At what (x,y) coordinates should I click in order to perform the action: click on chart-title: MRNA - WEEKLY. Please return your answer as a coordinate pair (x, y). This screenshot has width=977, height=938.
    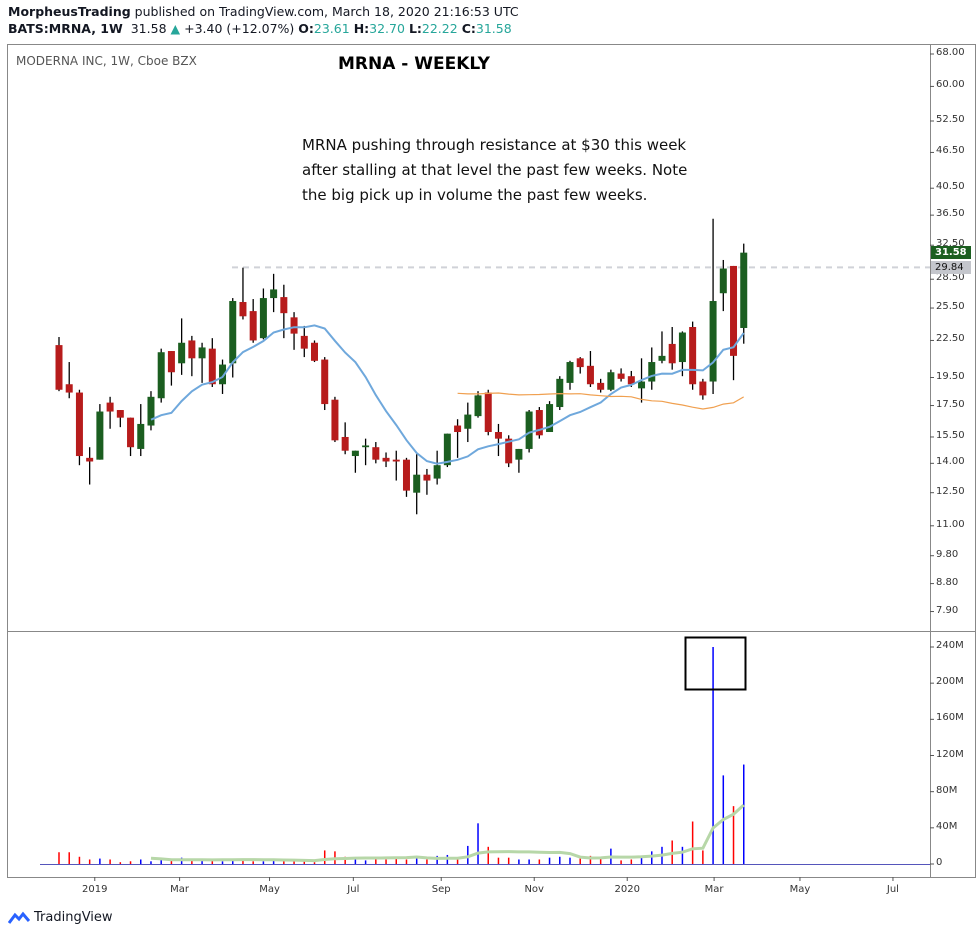
    Looking at the image, I should click on (414, 64).